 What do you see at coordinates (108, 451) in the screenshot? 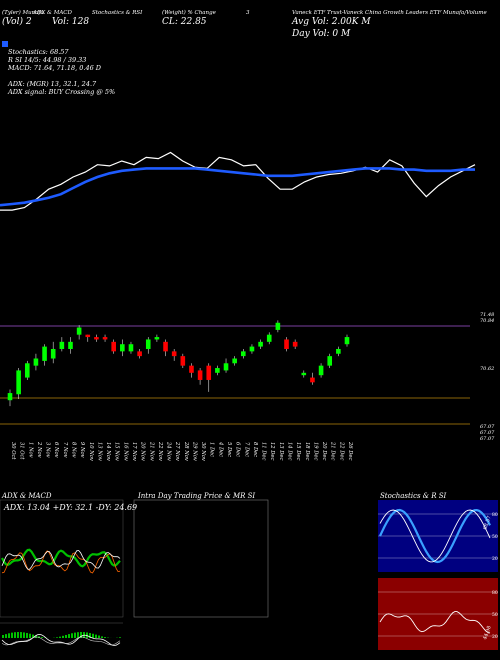
I see `date-label: 14 Nov` at bounding box center [108, 451].